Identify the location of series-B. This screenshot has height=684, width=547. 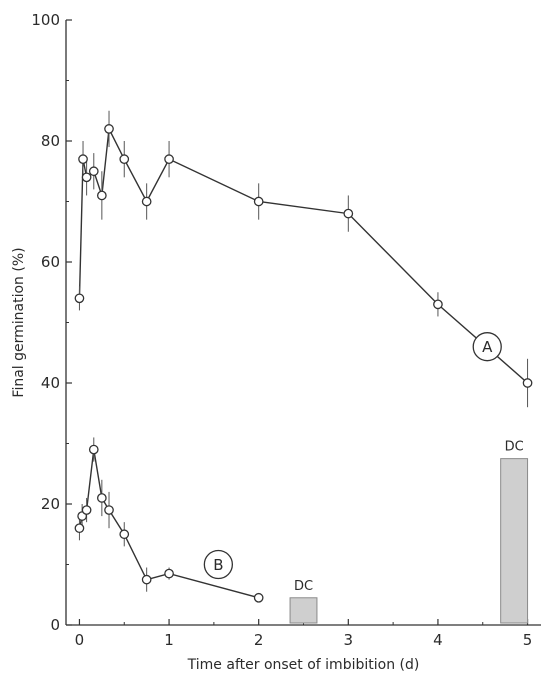
(169, 520).